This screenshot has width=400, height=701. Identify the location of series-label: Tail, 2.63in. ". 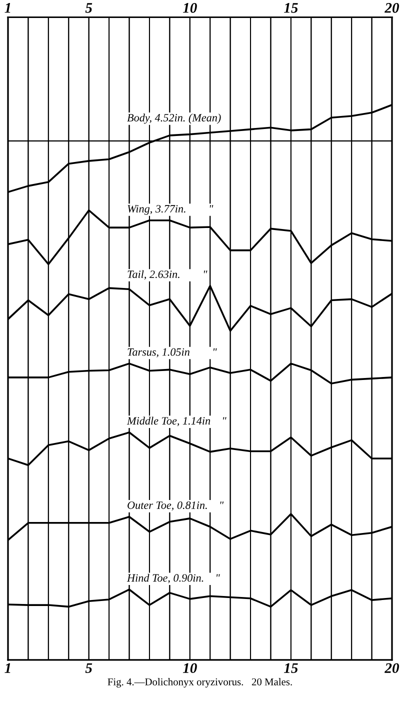
(168, 275).